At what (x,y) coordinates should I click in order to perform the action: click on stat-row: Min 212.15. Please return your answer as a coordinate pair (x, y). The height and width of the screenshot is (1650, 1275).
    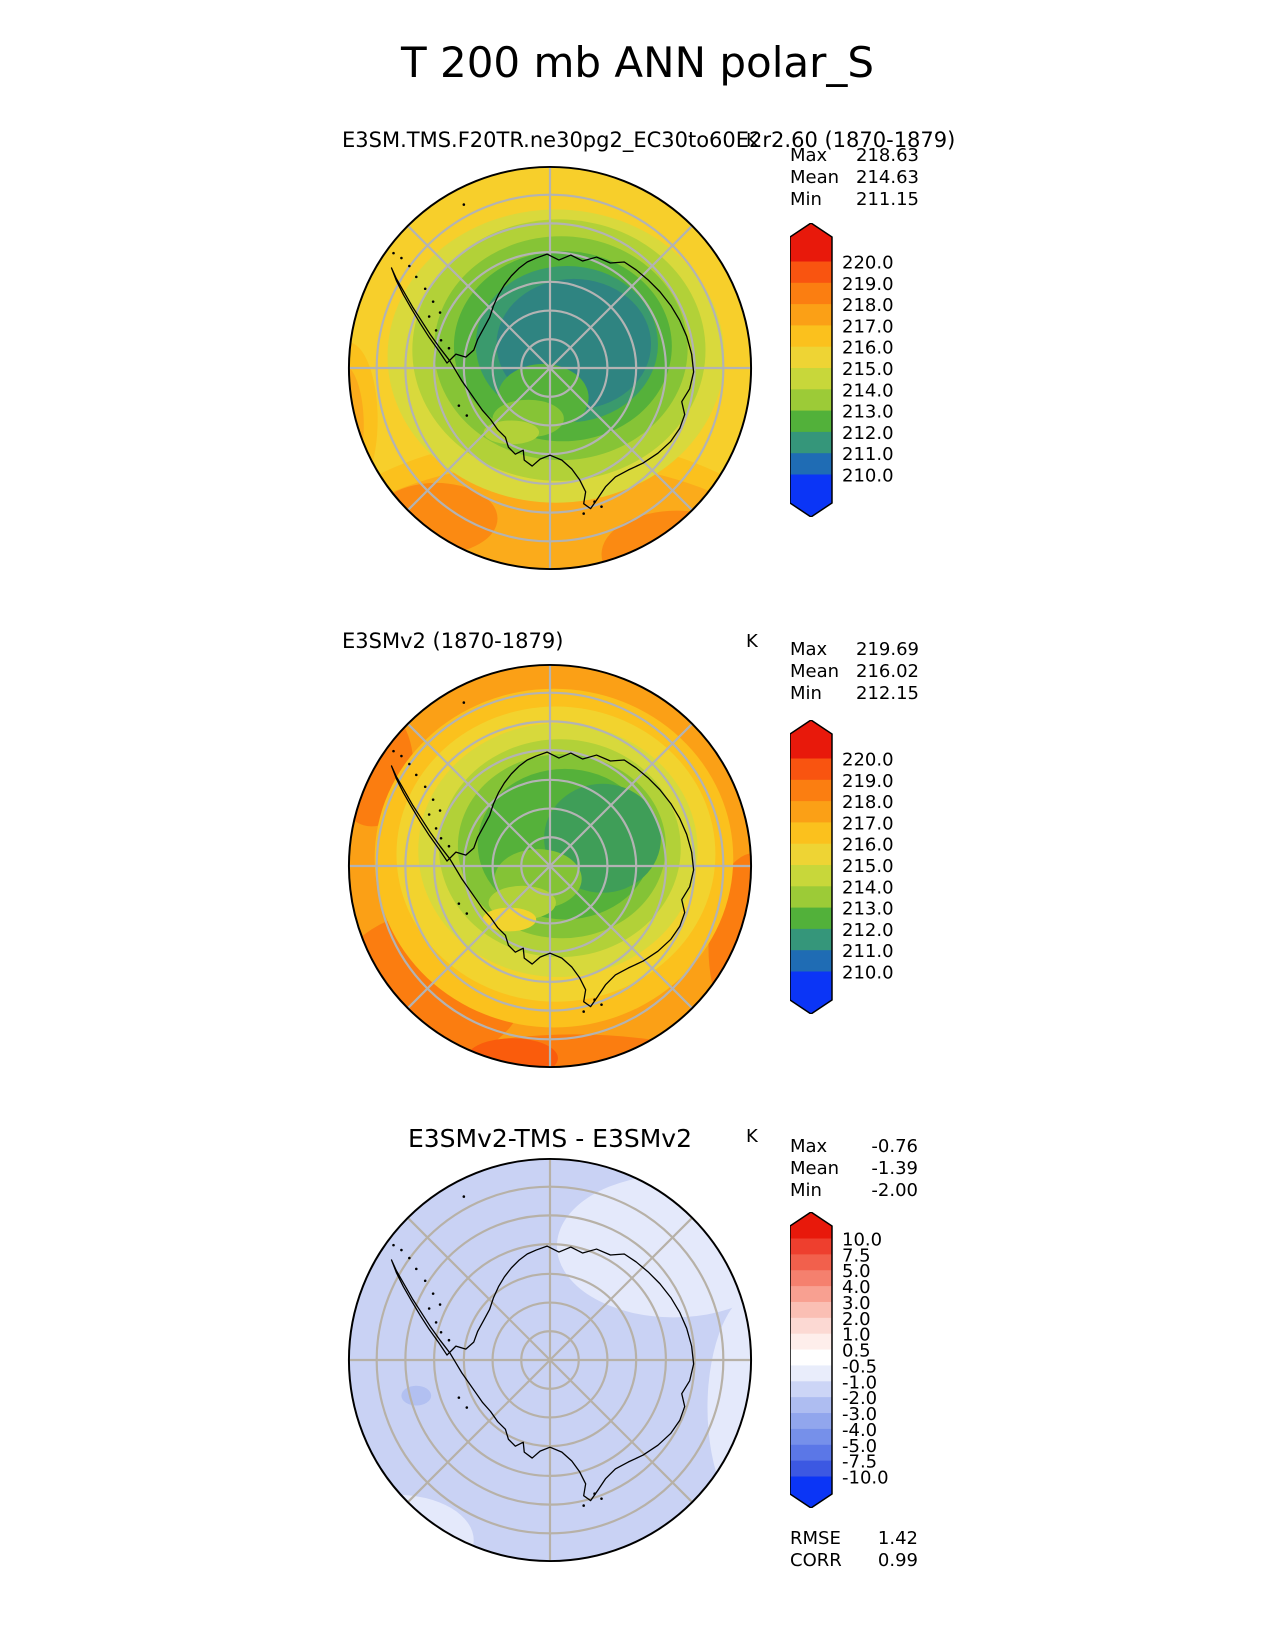
    Looking at the image, I should click on (854, 694).